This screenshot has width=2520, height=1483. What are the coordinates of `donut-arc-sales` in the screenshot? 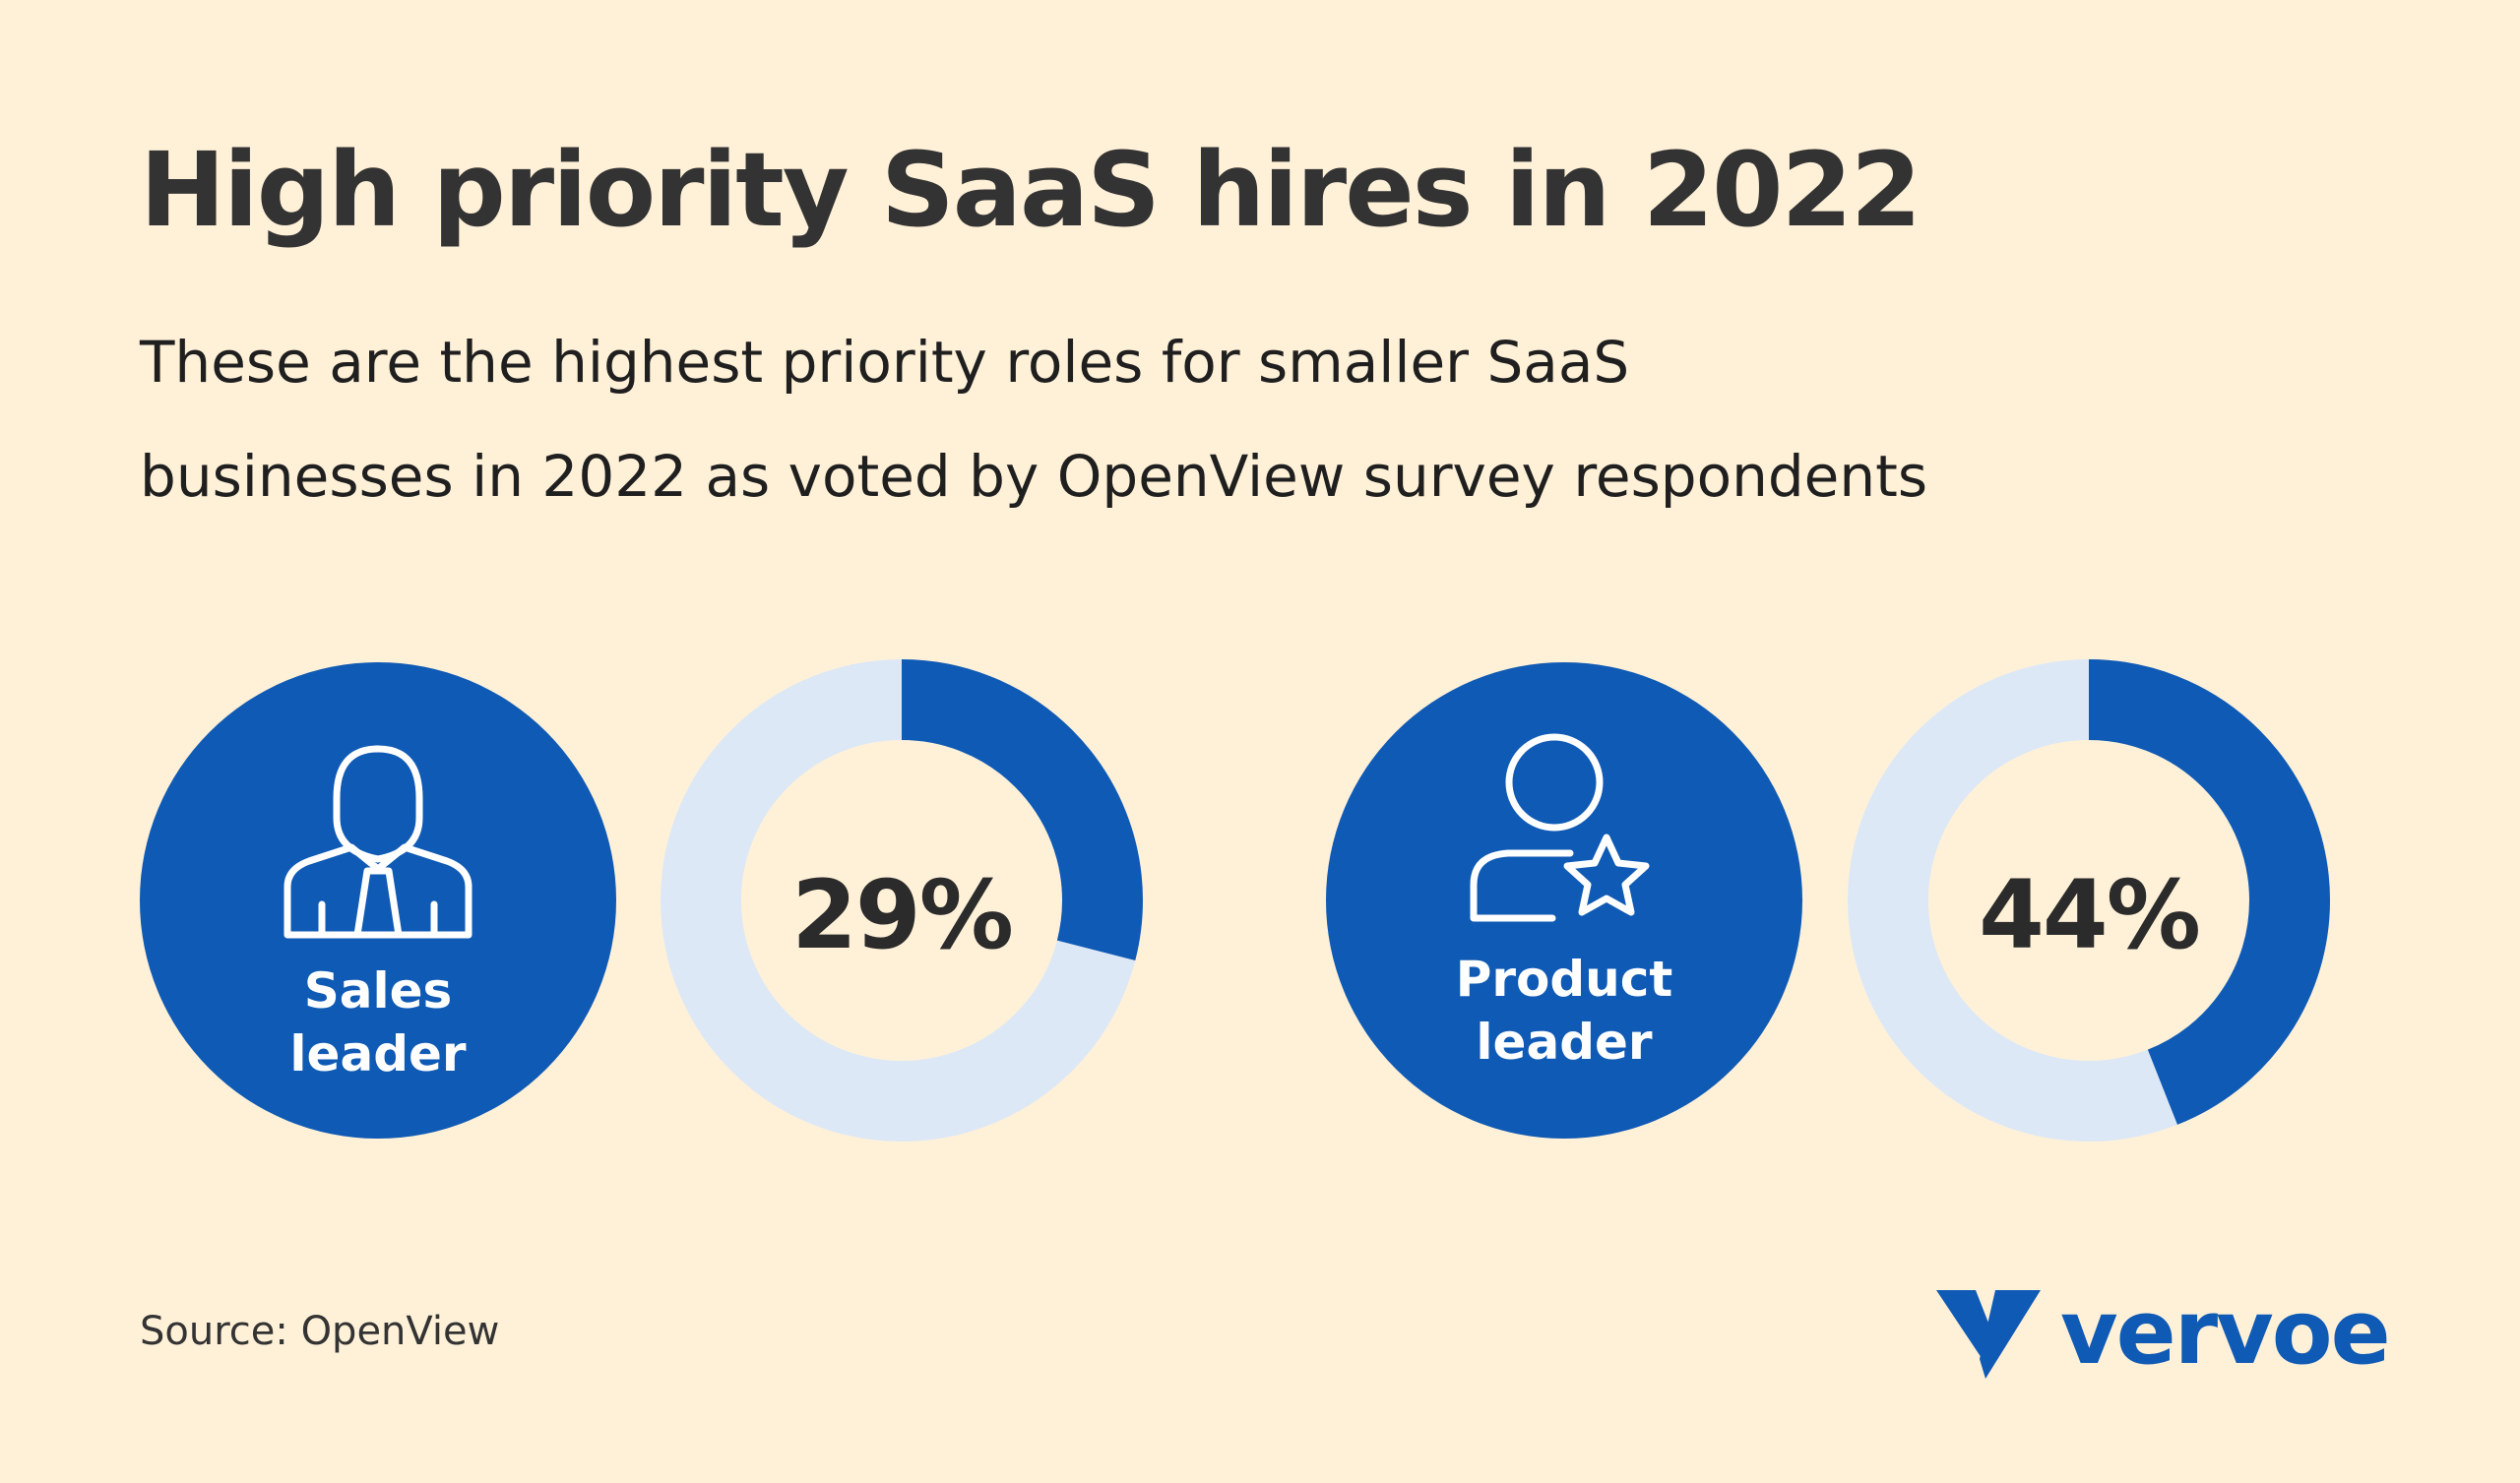 It's located at (902, 900).